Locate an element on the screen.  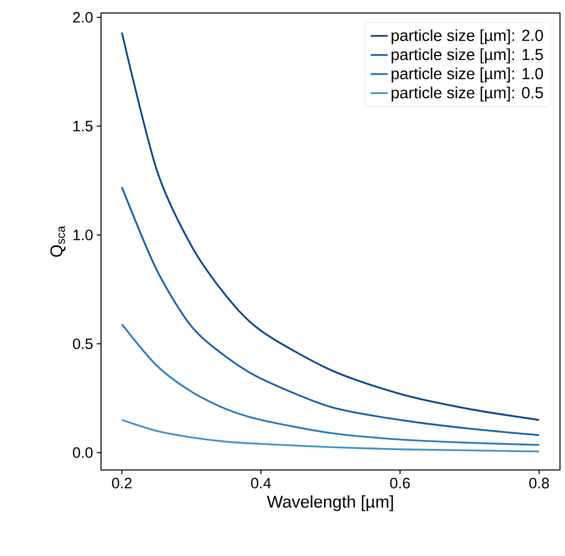
legend-label: particle size [µm]: 1.5 is located at coordinates (467, 56).